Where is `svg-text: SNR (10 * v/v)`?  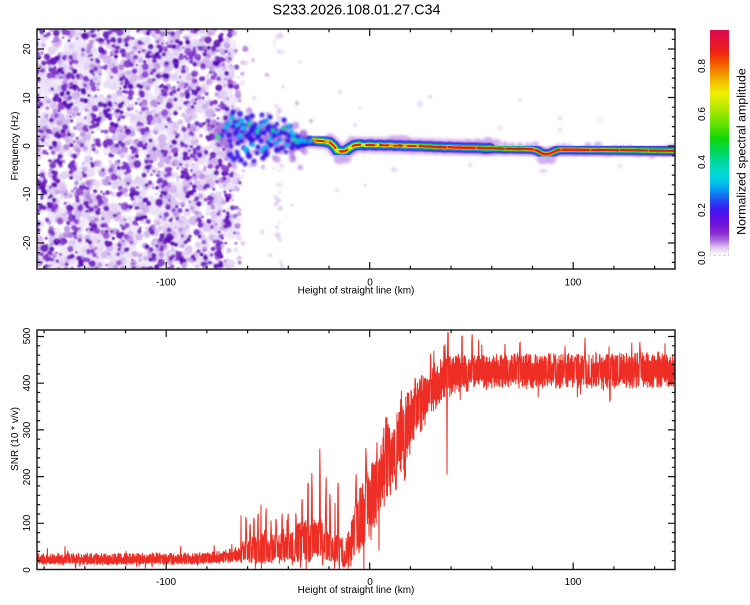
svg-text: SNR (10 * v/v) is located at coordinates (15, 439).